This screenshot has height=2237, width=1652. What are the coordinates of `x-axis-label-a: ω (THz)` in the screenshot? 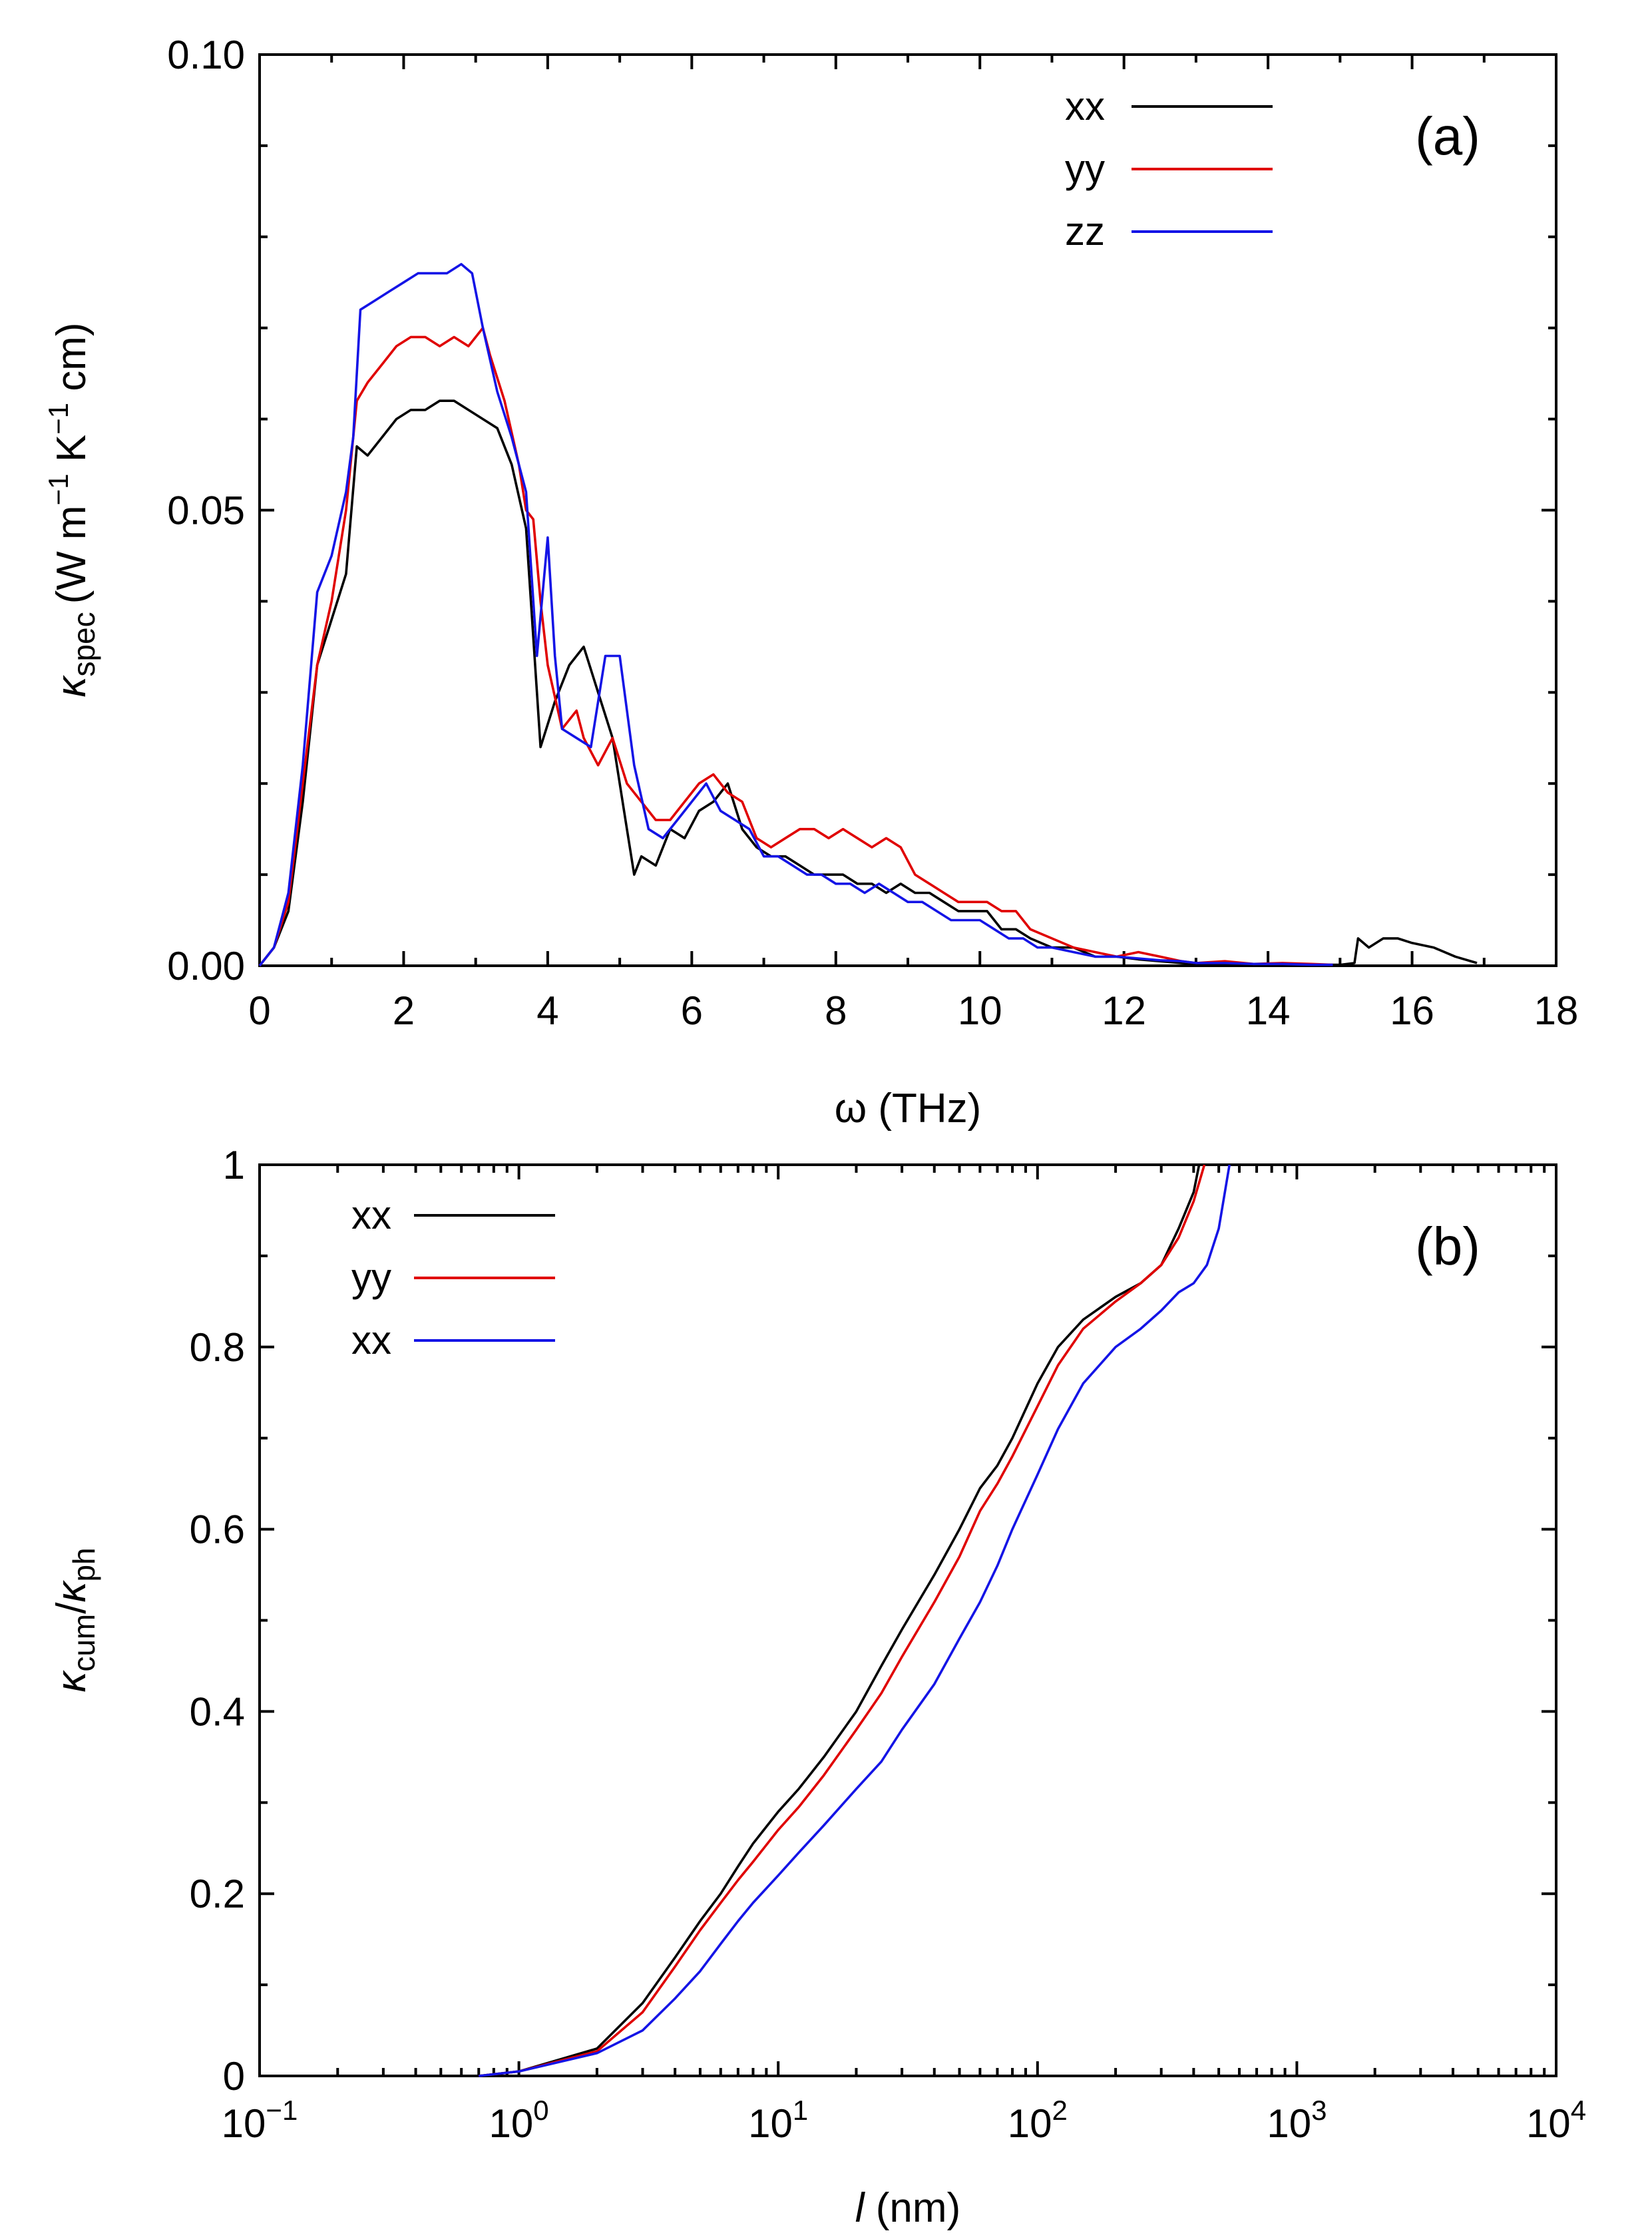 It's located at (908, 1108).